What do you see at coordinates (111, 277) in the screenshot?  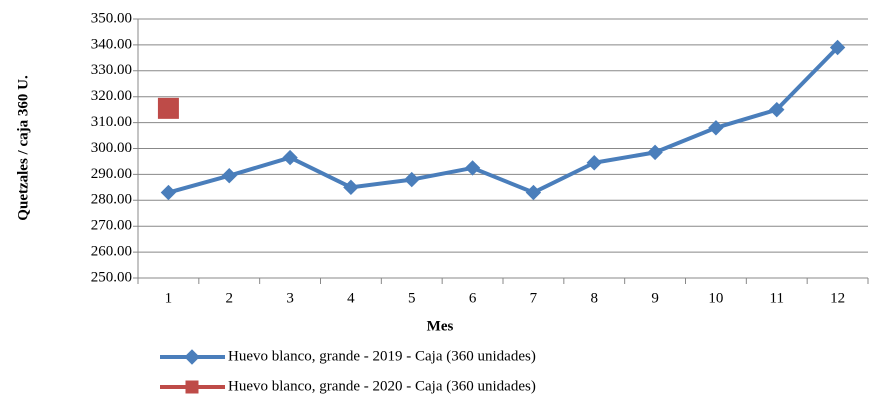 I see `y-tick-label: 250.00` at bounding box center [111, 277].